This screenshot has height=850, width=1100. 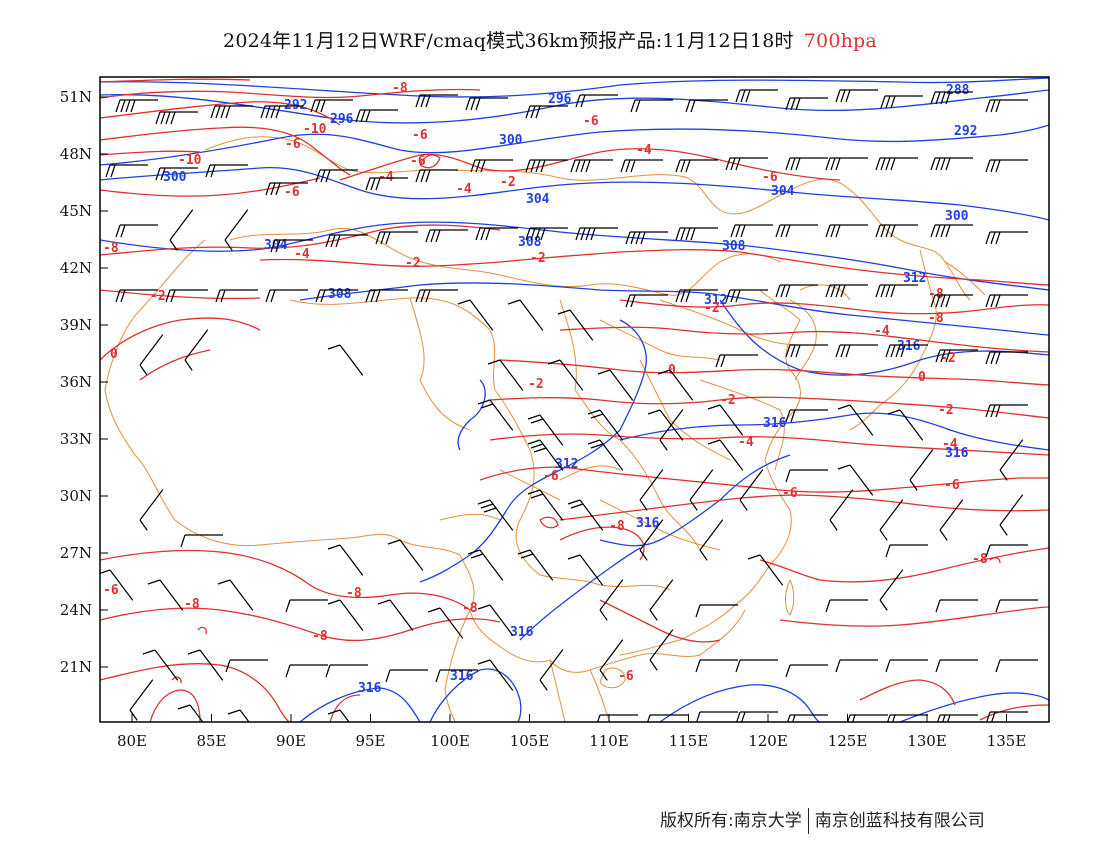 I want to click on height-label: 296, so click(x=342, y=119).